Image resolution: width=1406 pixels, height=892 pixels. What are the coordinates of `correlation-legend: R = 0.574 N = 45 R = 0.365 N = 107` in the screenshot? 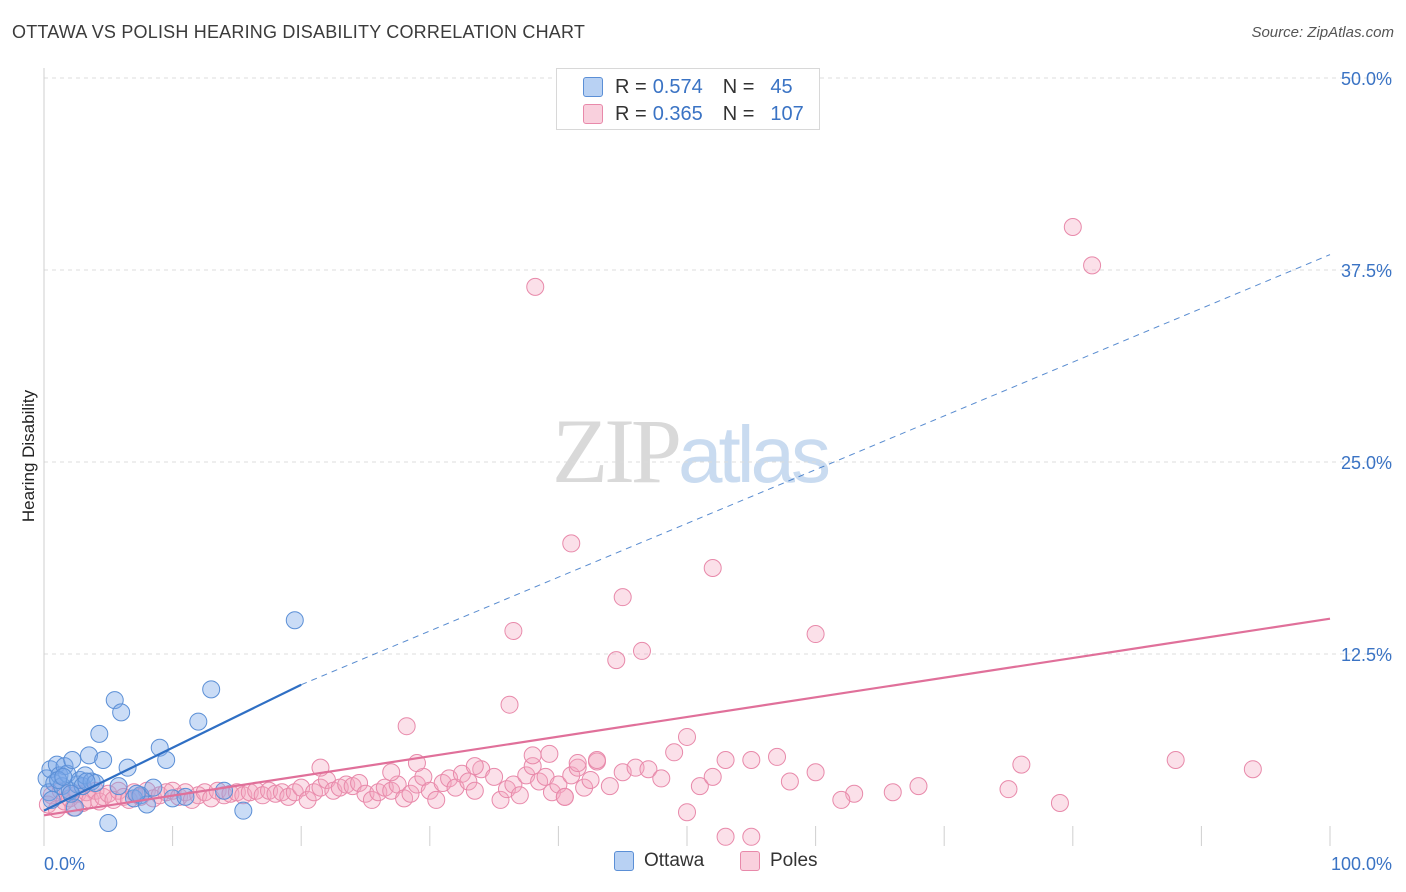 It's located at (688, 99).